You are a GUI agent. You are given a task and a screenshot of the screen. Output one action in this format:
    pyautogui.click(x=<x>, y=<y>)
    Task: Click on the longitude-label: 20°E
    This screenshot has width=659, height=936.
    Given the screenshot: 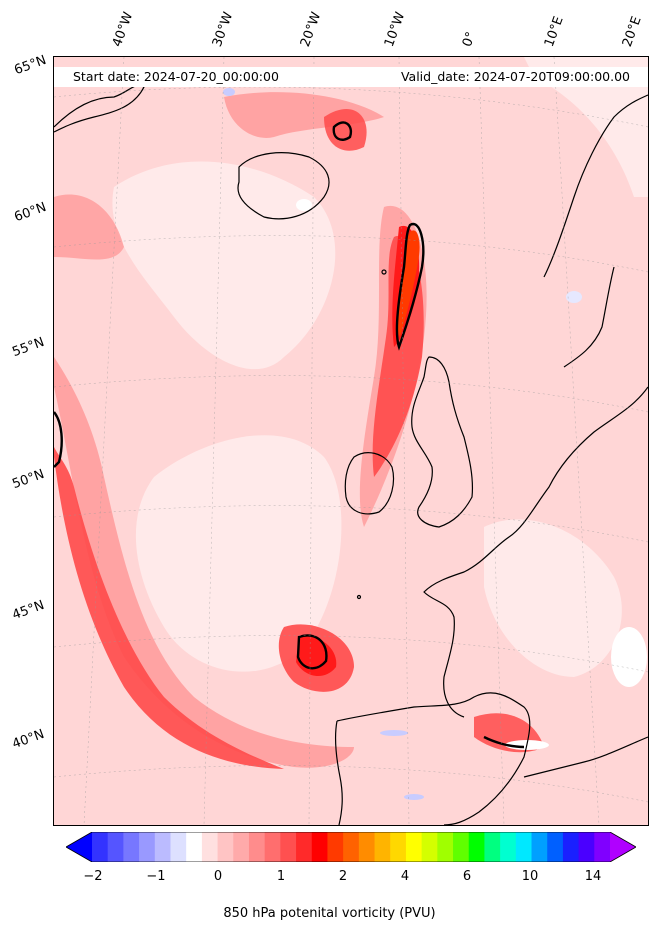 What is the action you would take?
    pyautogui.click(x=632, y=32)
    